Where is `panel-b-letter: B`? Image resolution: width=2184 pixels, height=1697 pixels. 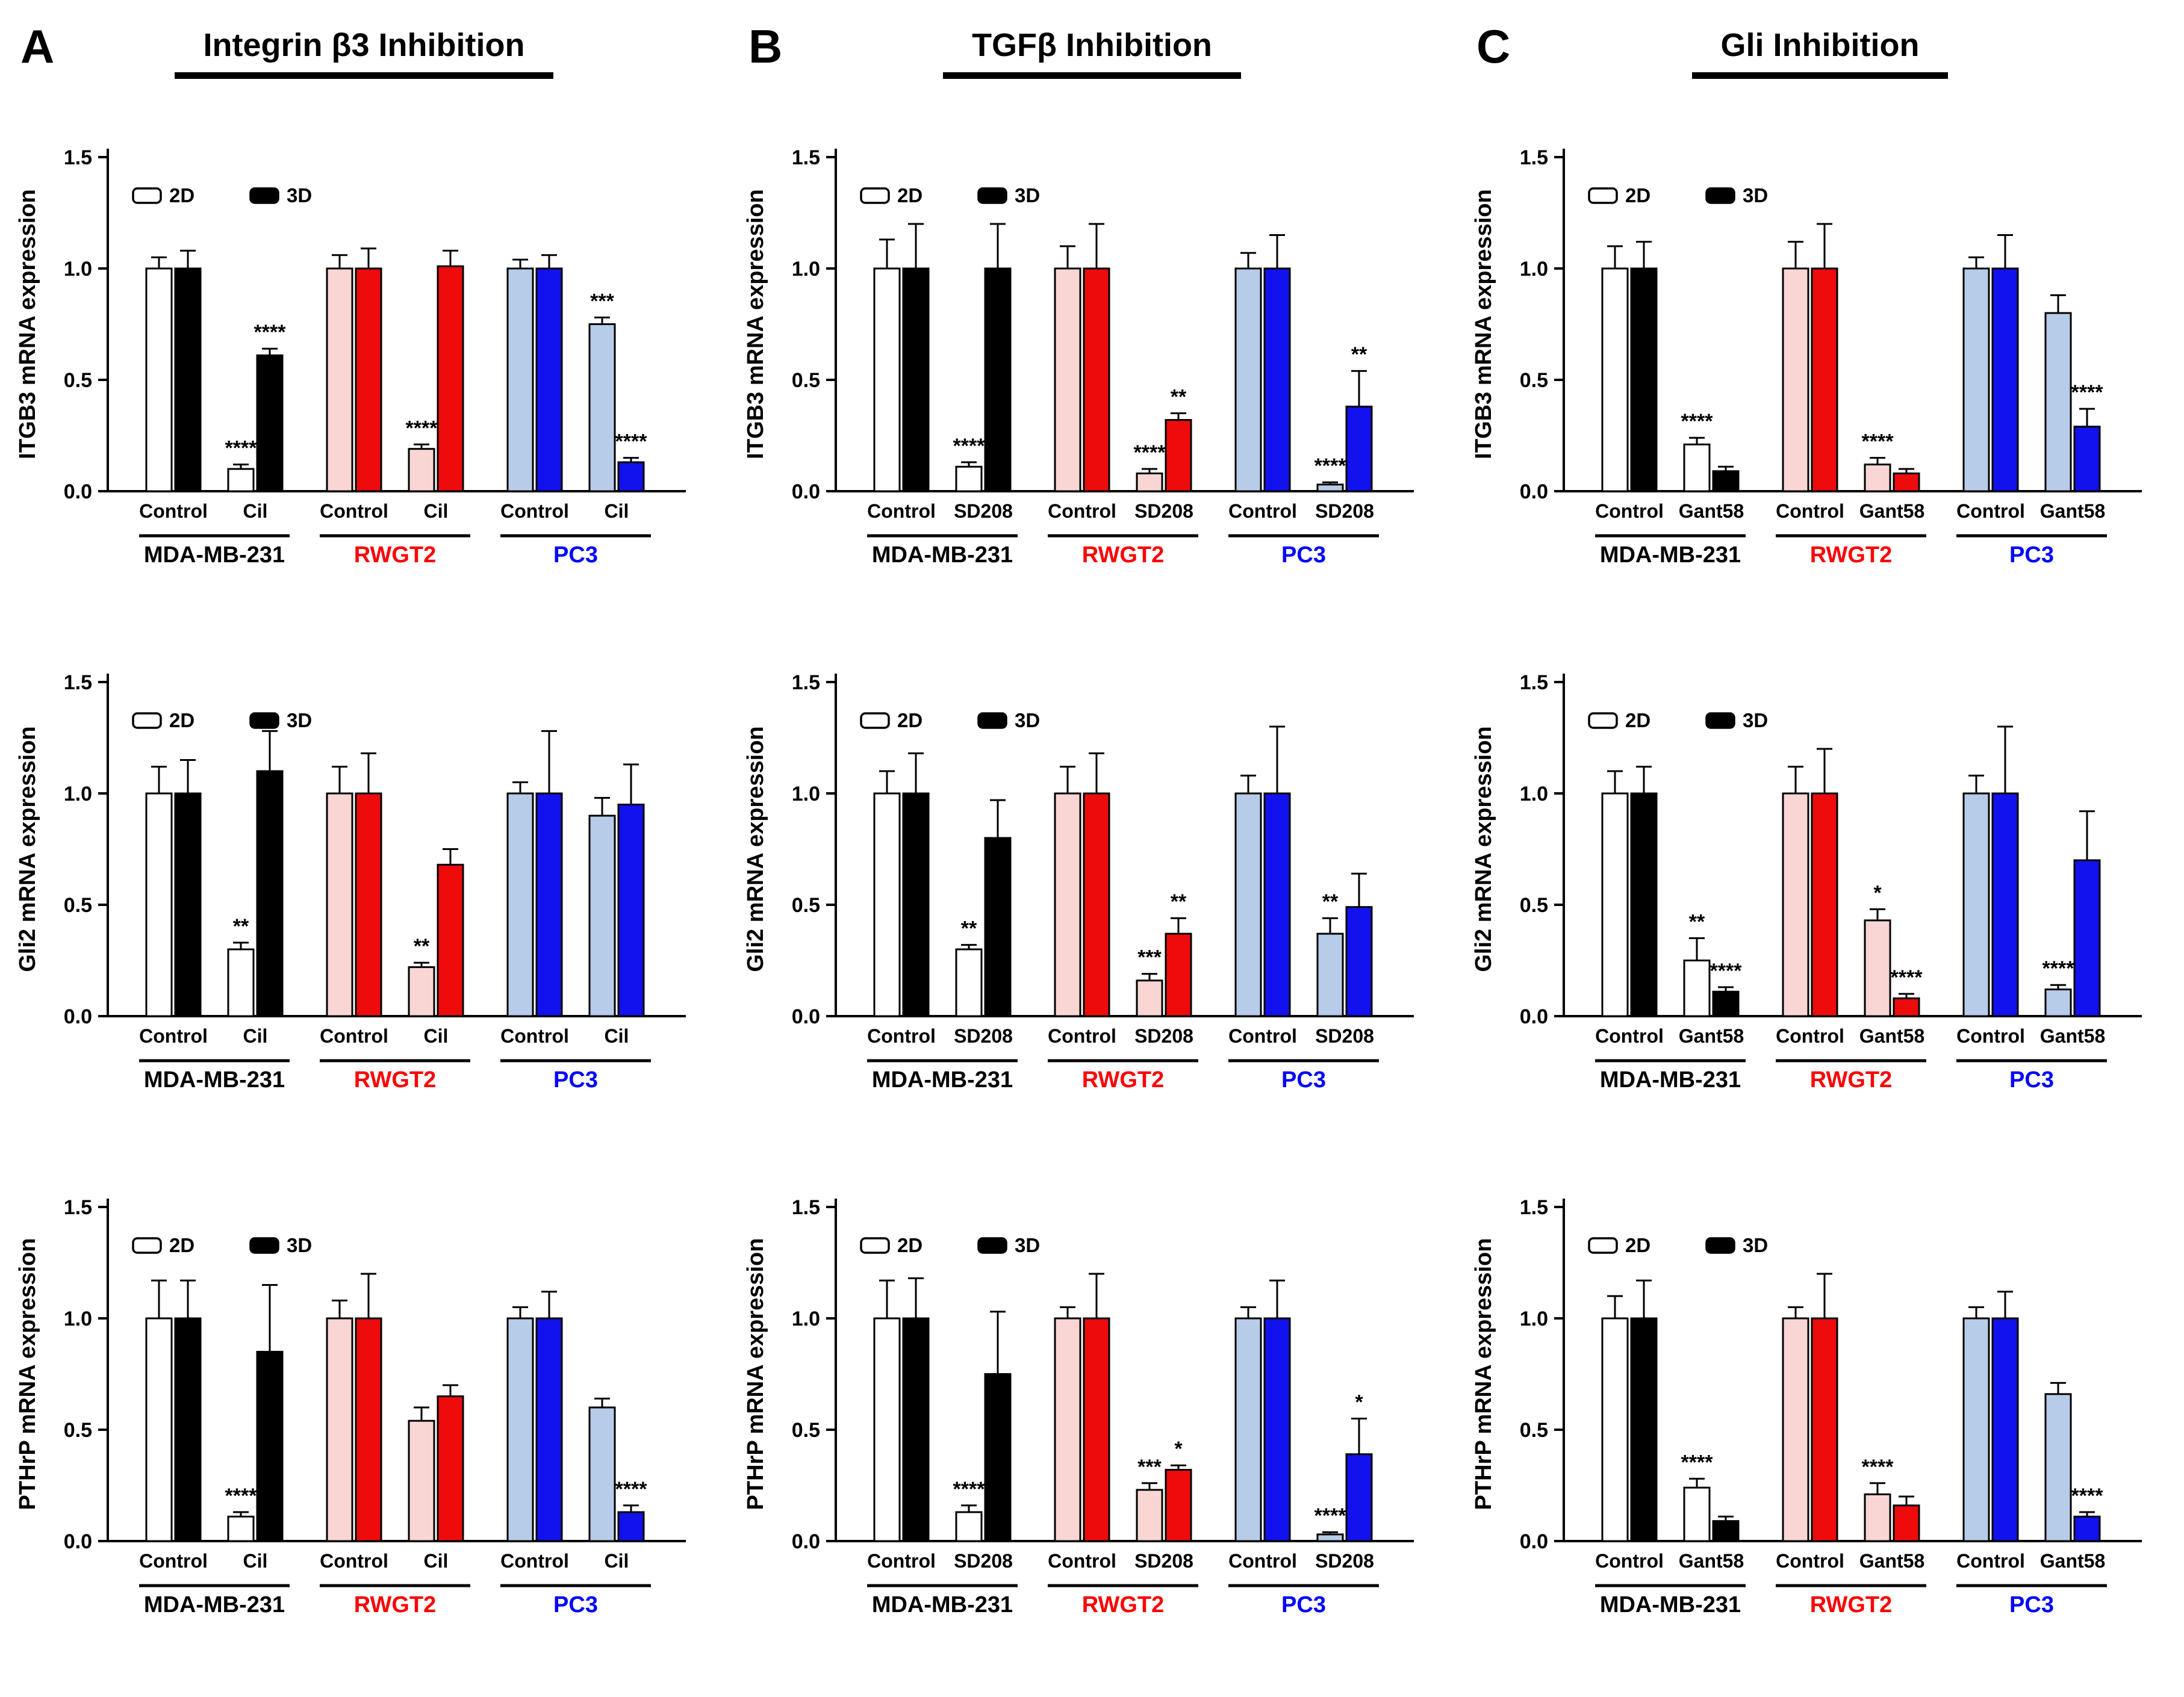 panel-b-letter: B is located at coordinates (766, 46).